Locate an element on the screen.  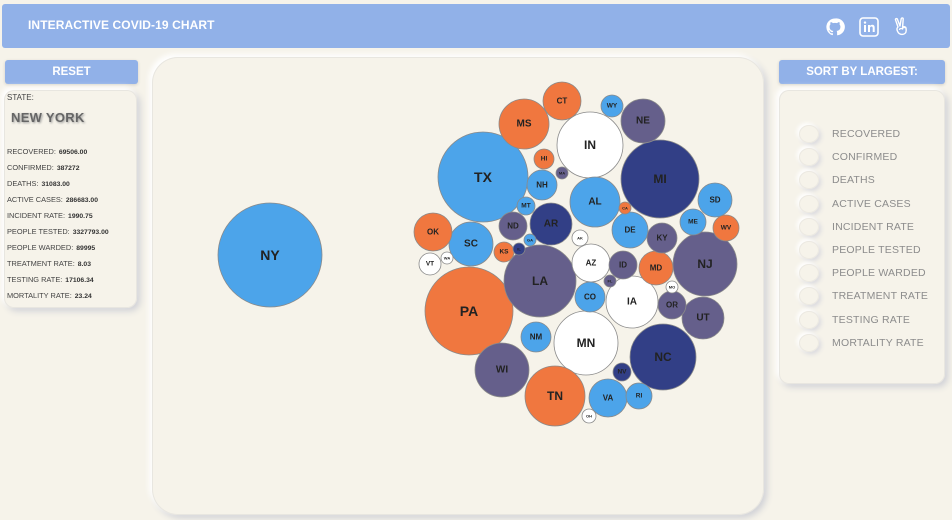
bubble-co: CO is located at coordinates (590, 297).